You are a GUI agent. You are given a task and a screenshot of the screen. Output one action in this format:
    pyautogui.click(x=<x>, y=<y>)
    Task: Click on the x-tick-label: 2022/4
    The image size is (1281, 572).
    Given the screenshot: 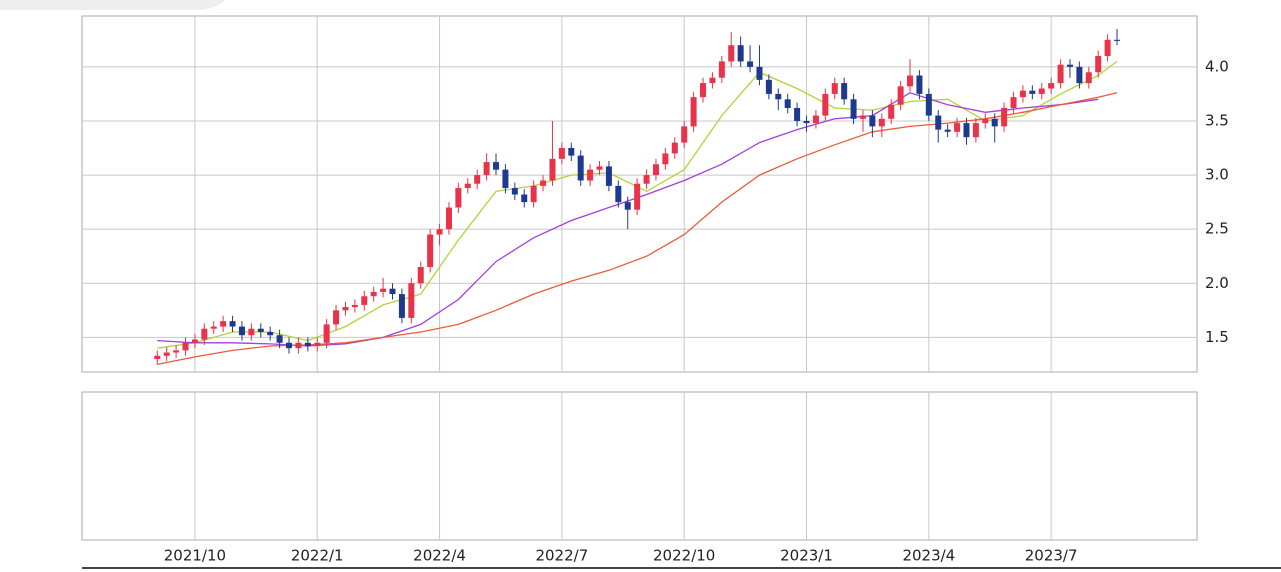 What is the action you would take?
    pyautogui.click(x=439, y=556)
    